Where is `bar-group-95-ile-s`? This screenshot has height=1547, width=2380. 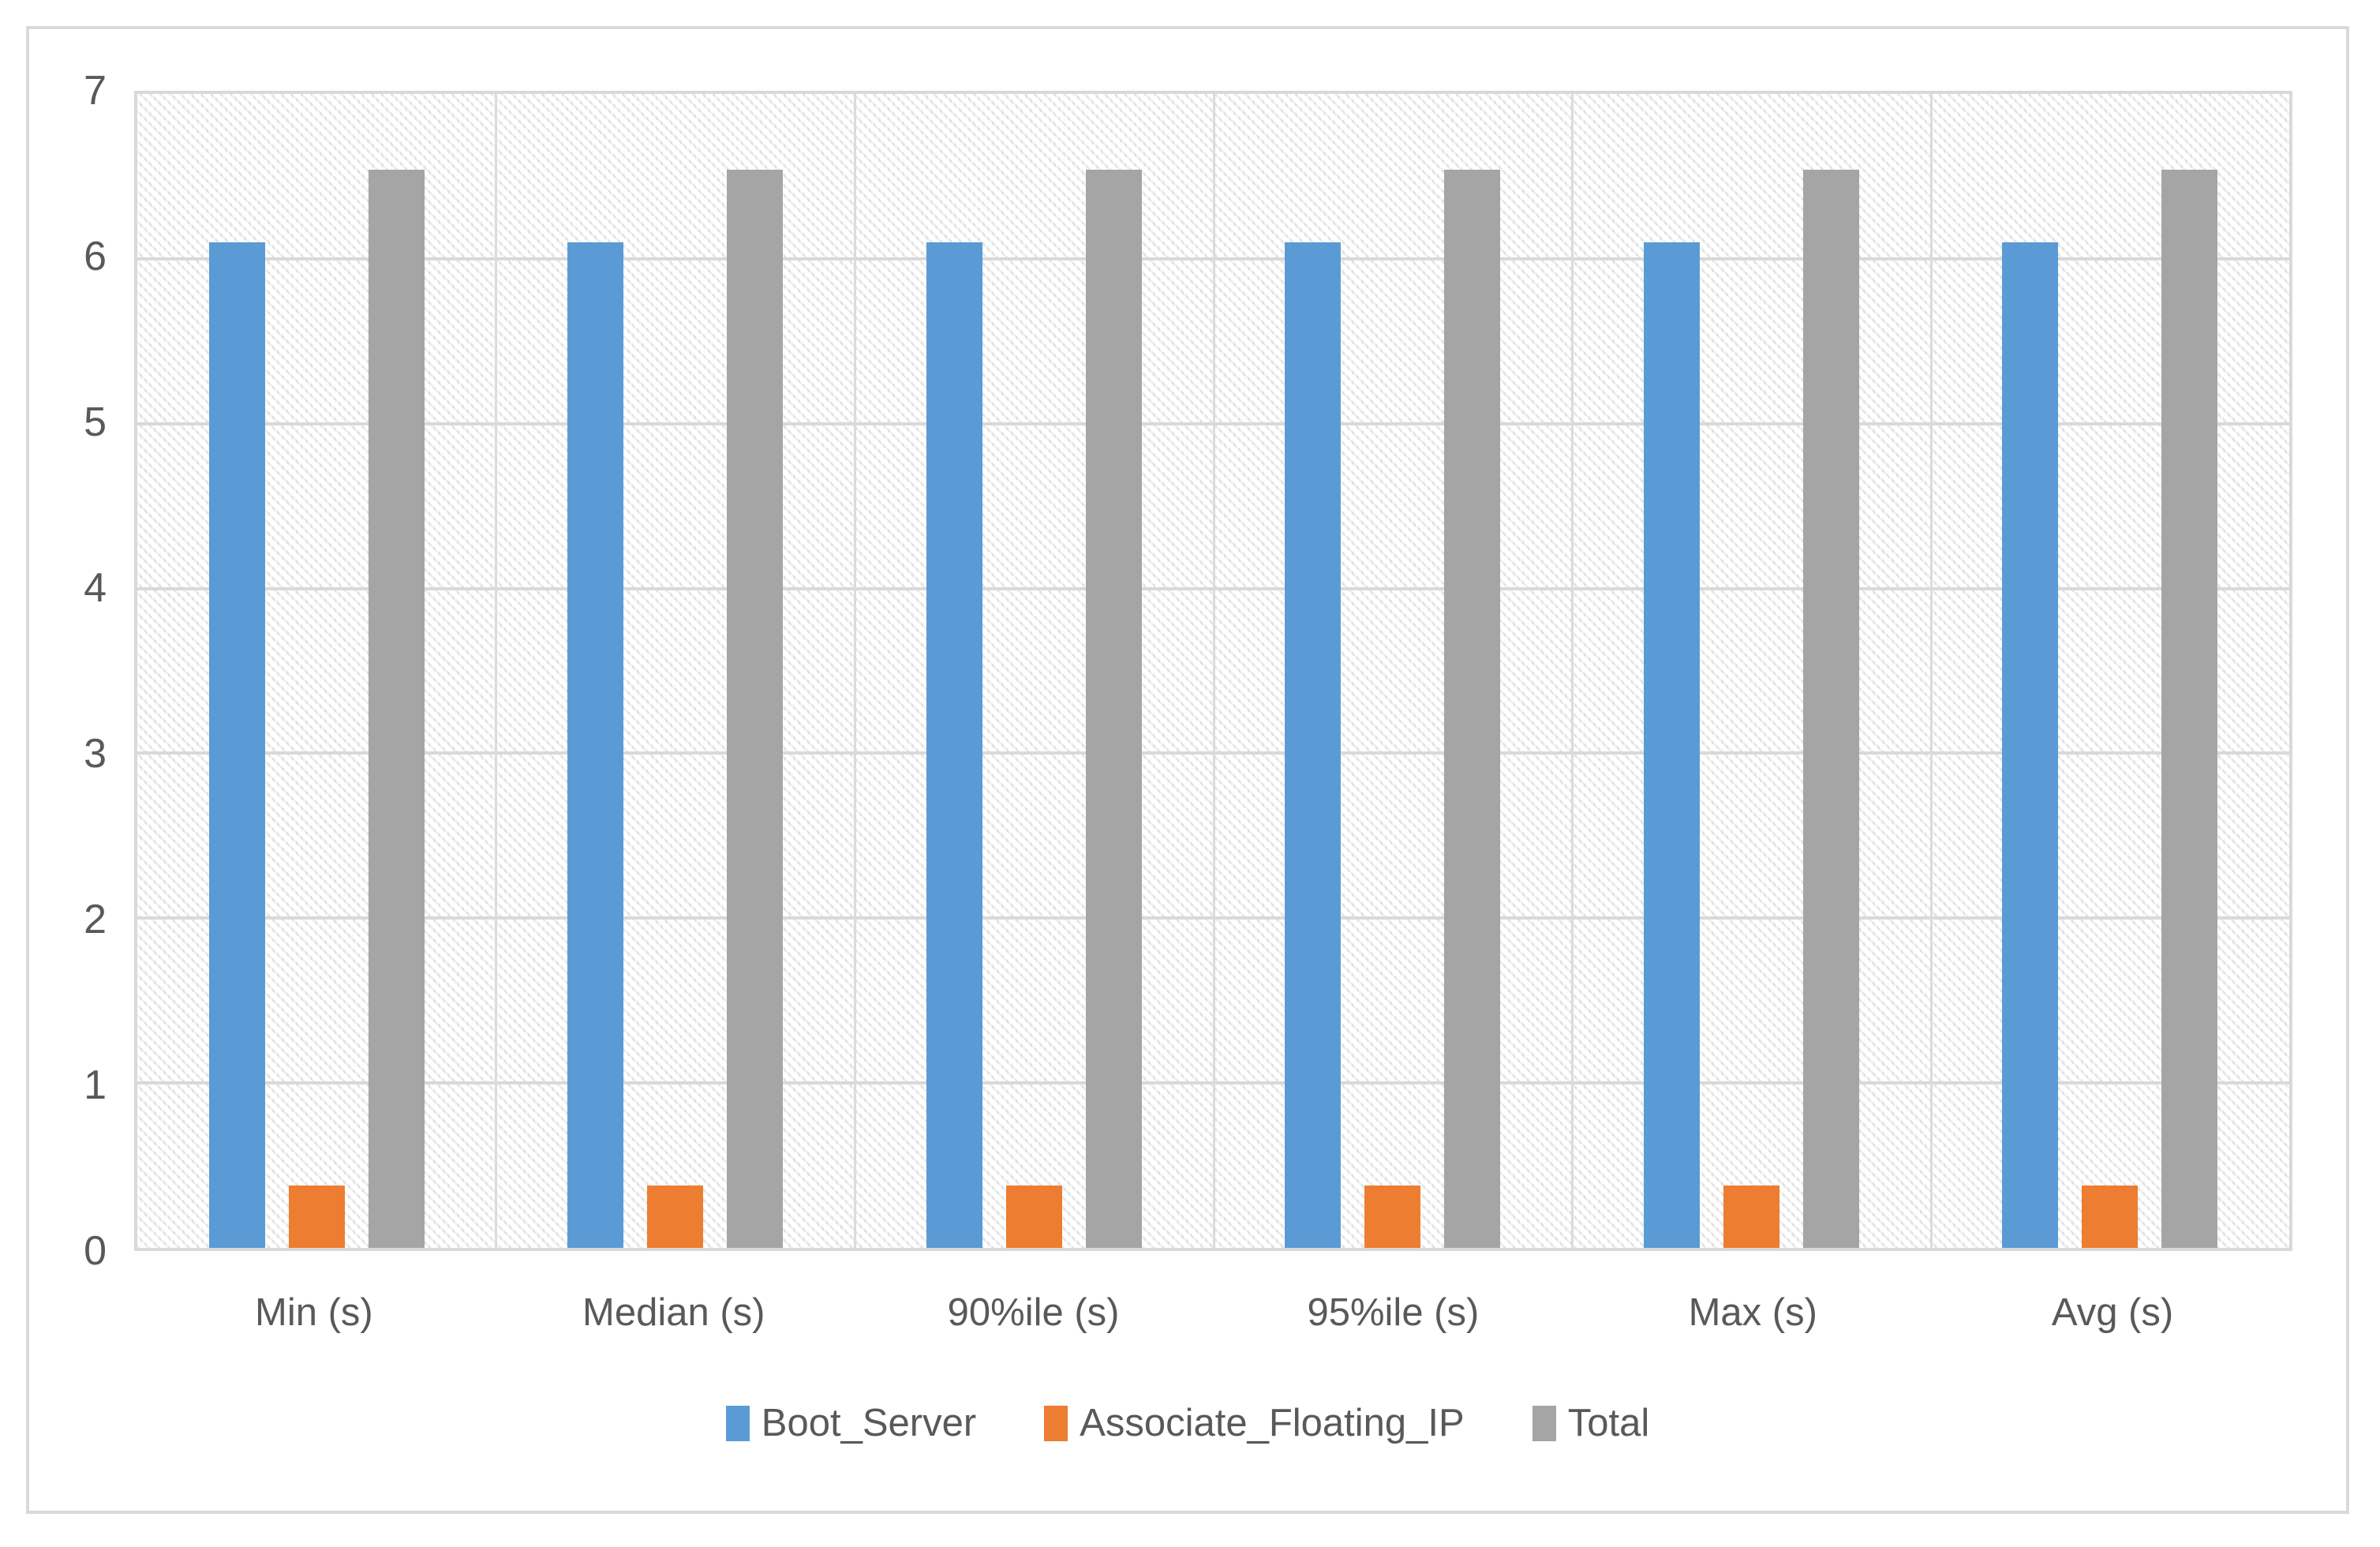 bar-group-95-ile-s is located at coordinates (1393, 671).